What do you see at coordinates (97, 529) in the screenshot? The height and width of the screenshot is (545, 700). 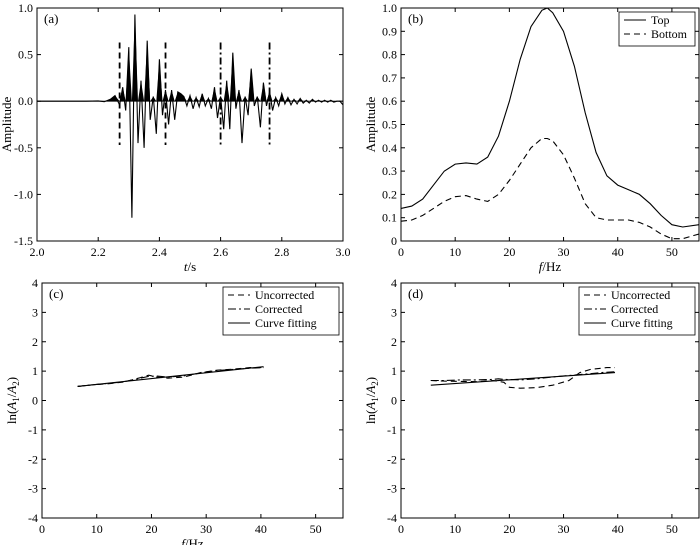 I see `panel-c-xtick-label: 10` at bounding box center [97, 529].